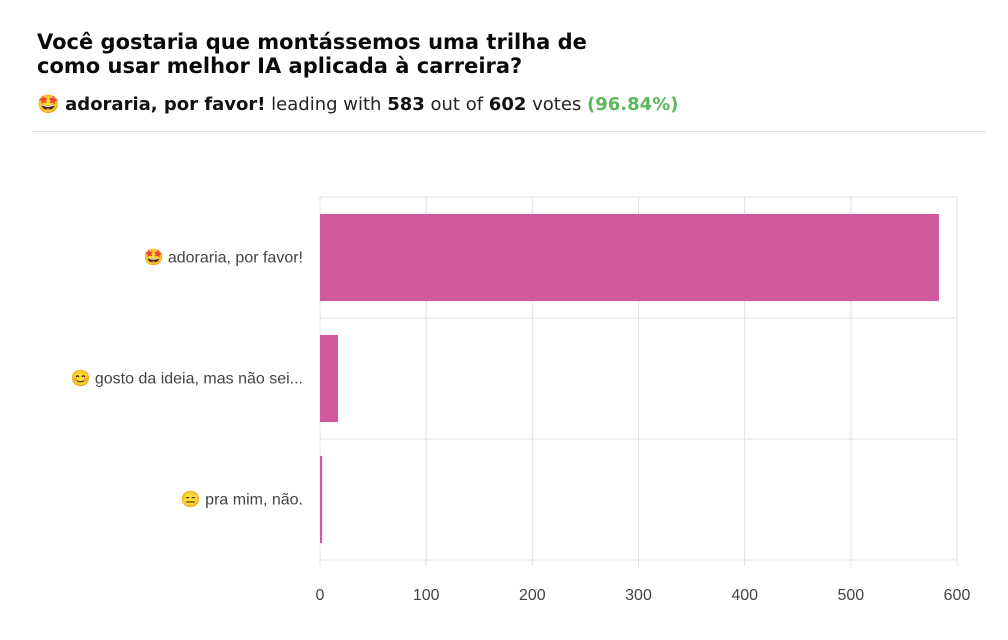 The height and width of the screenshot is (640, 1008). What do you see at coordinates (532, 595) in the screenshot?
I see `x-tick-label: 200` at bounding box center [532, 595].